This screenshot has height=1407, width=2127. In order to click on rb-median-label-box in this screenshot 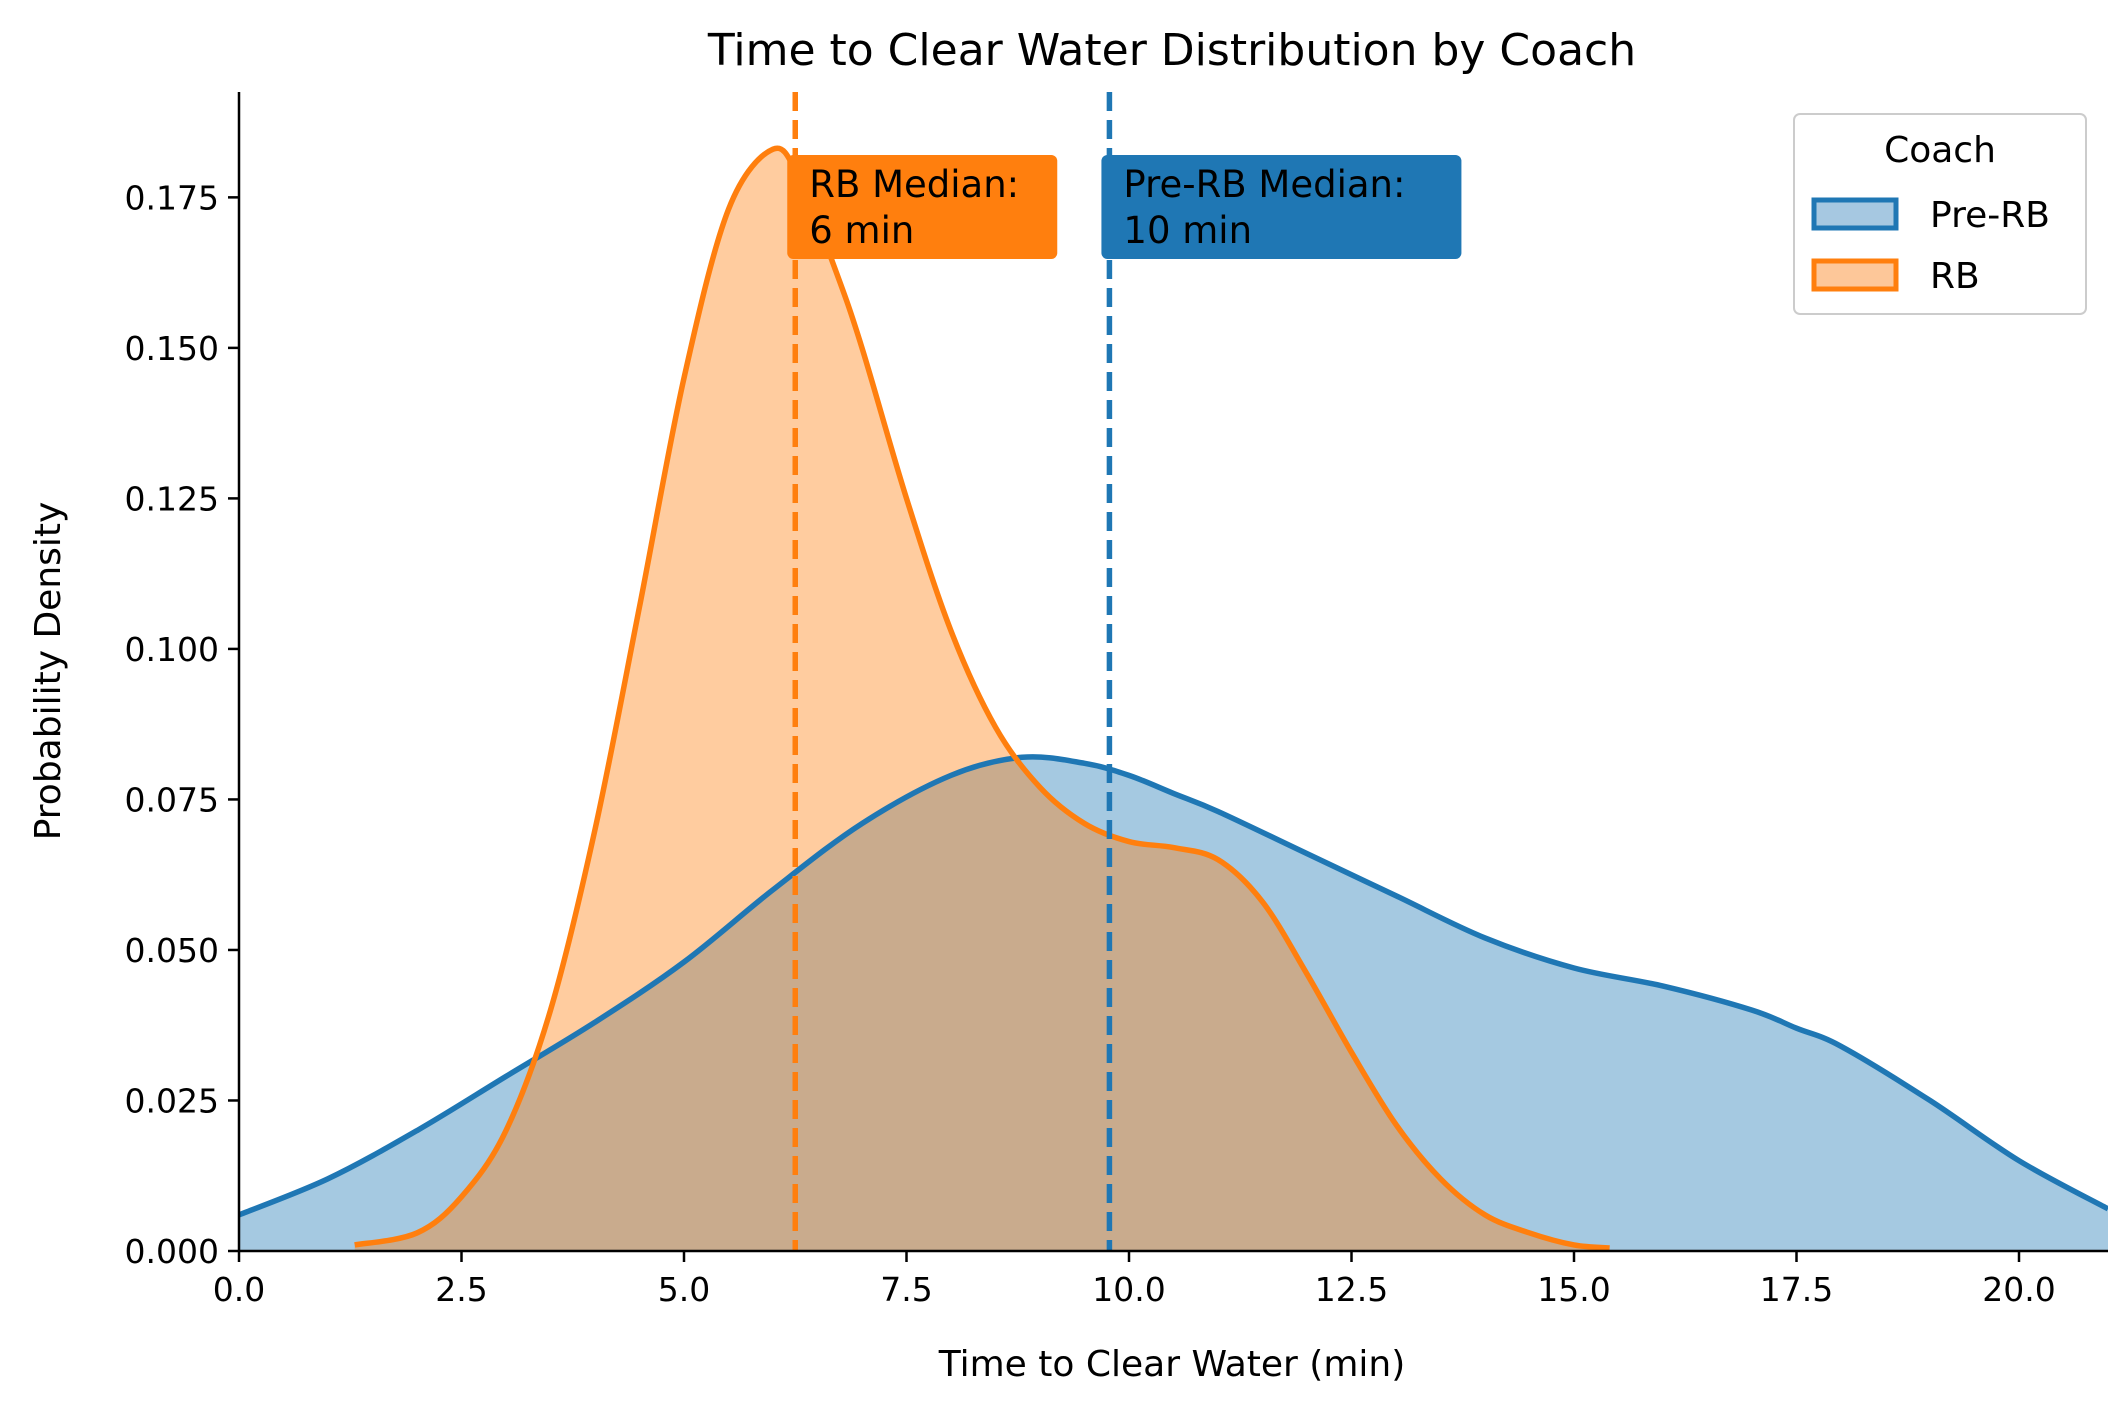, I will do `click(922, 207)`.